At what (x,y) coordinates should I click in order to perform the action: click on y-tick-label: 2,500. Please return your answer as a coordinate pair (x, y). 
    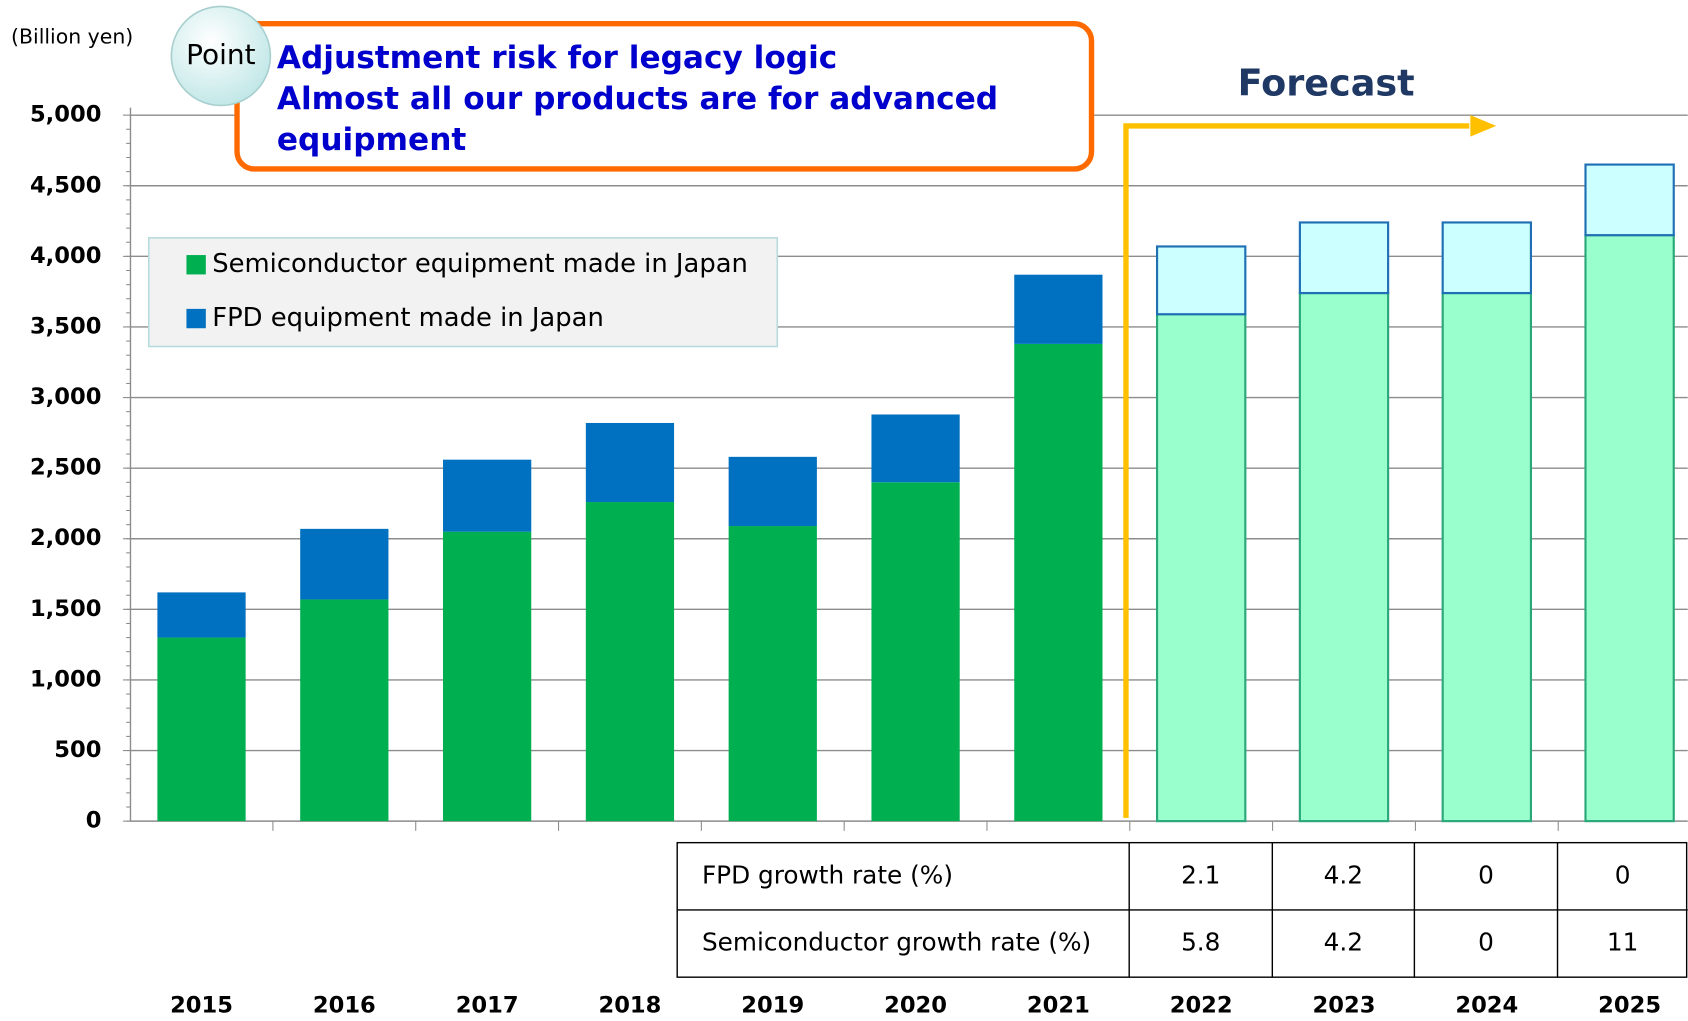
    Looking at the image, I should click on (65, 468).